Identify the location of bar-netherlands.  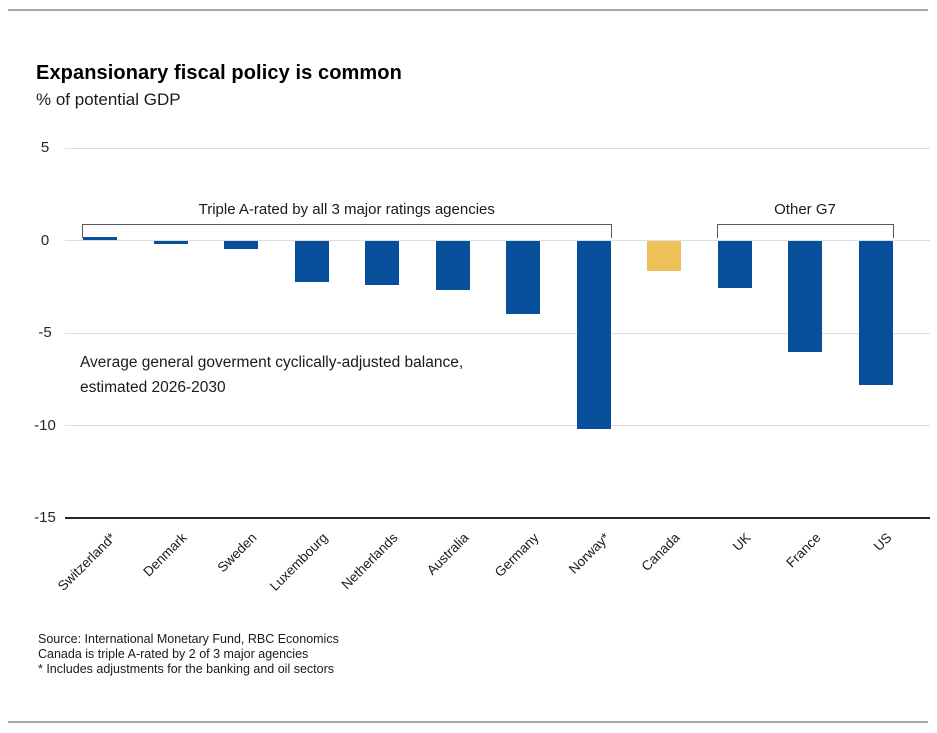
(382, 262).